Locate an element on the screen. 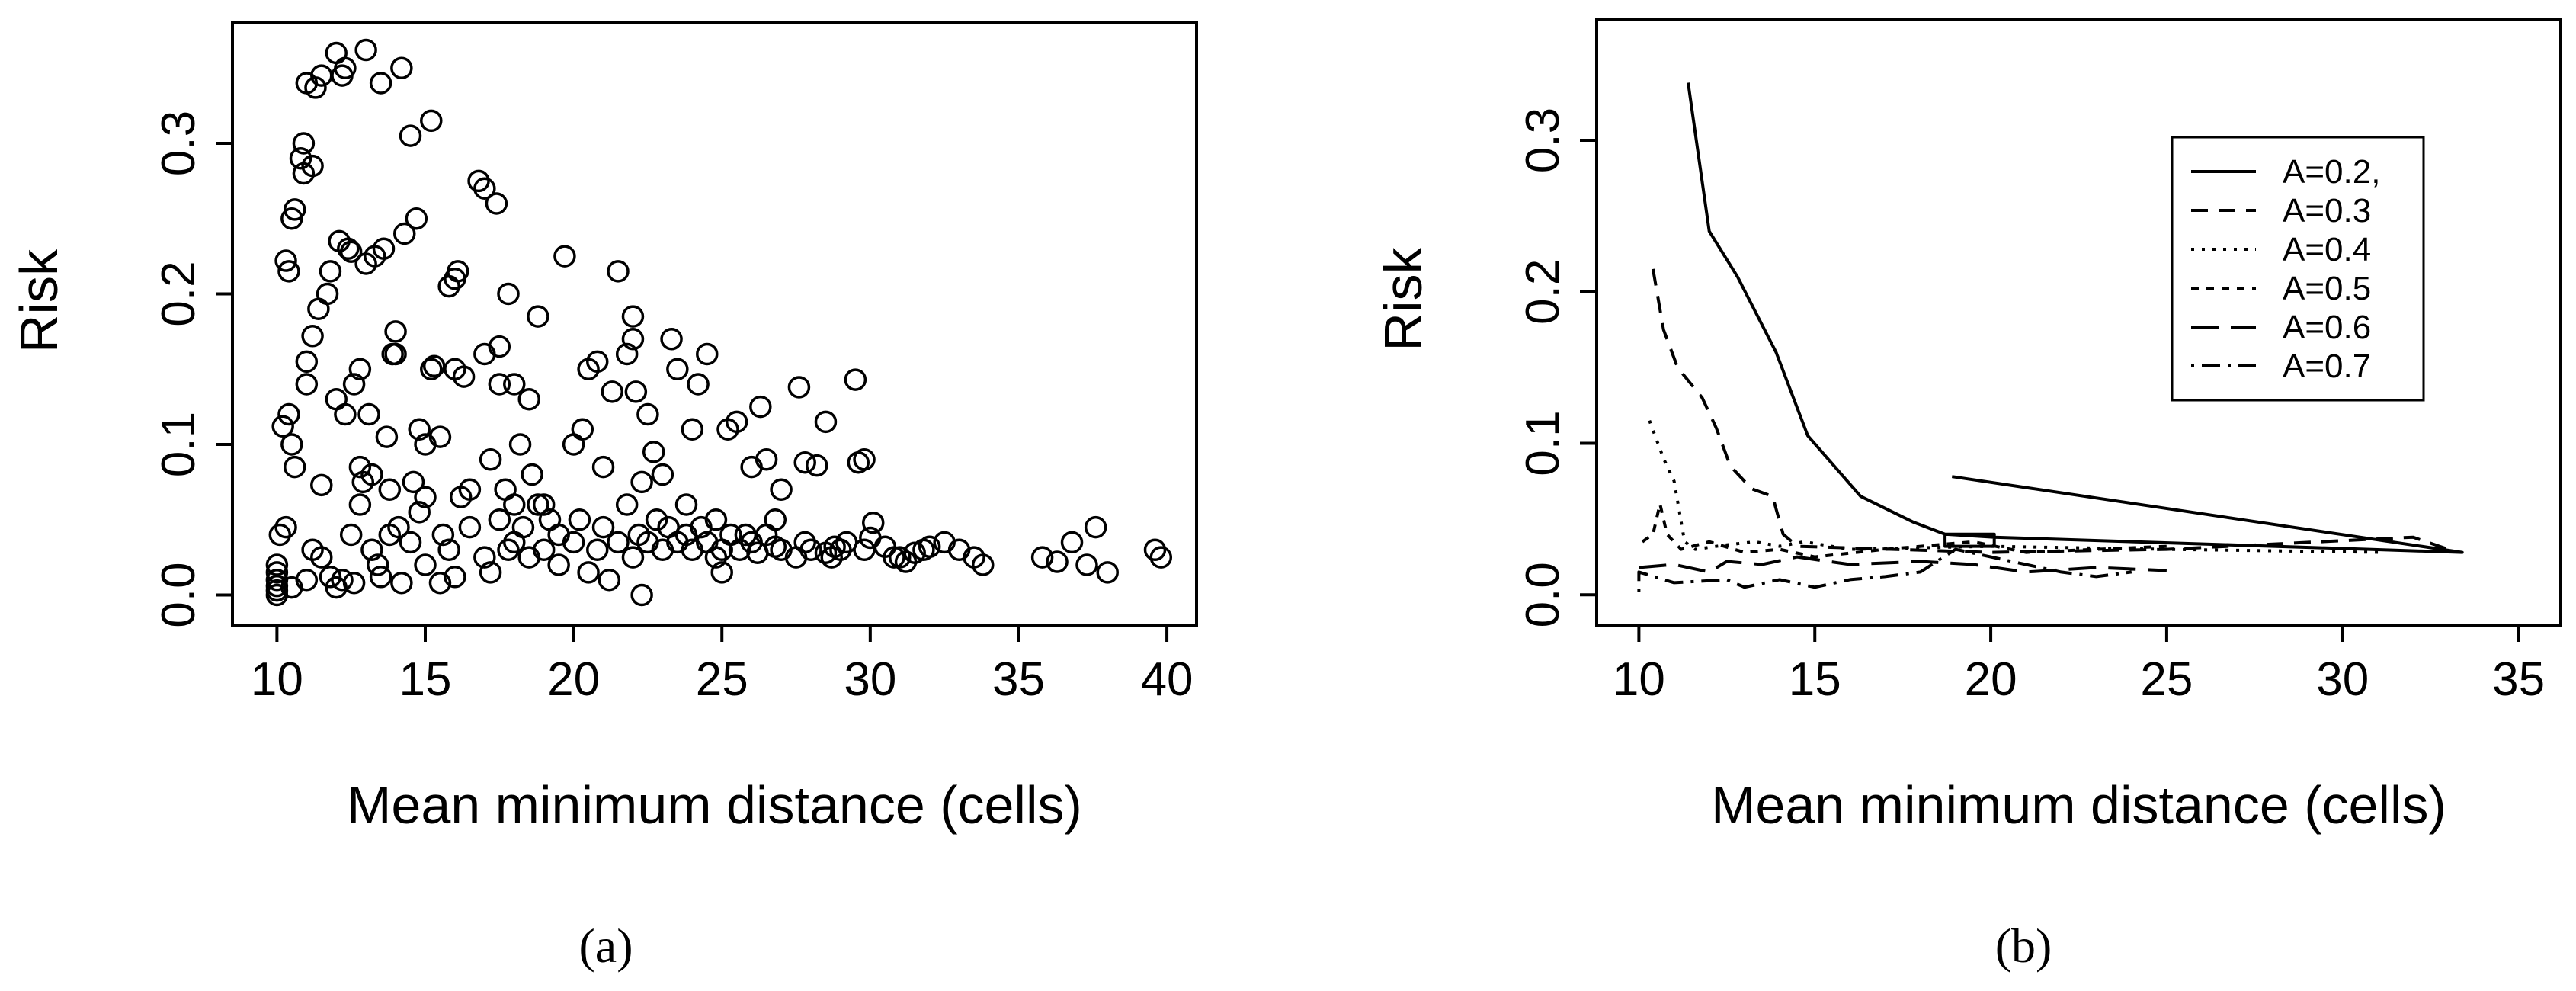 This screenshot has width=2576, height=991. legend-label: A=0.4 is located at coordinates (2327, 250).